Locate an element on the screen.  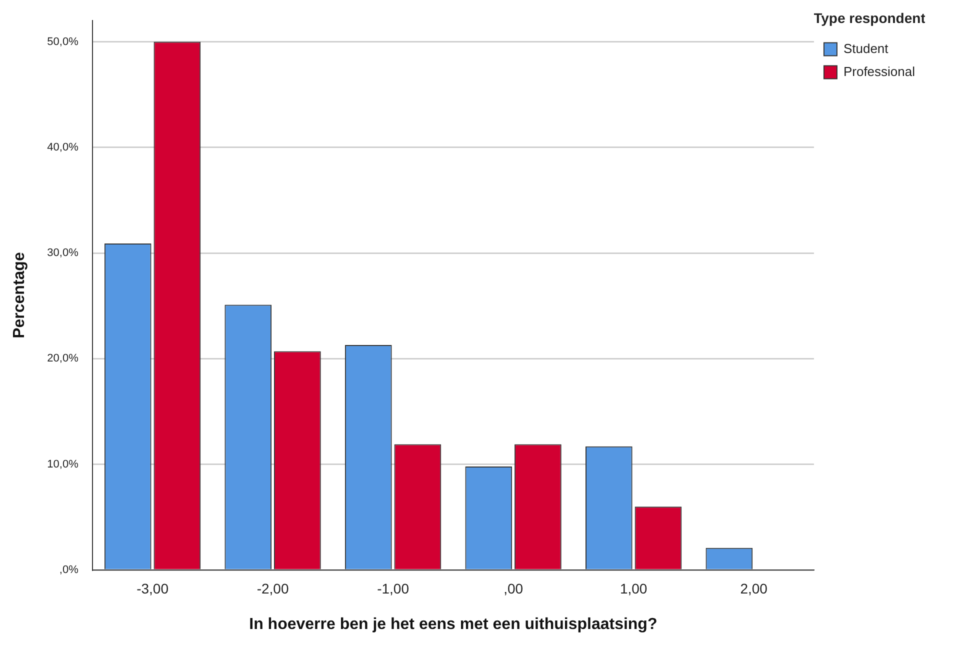
y-tick-label: 50,0% is located at coordinates (63, 42).